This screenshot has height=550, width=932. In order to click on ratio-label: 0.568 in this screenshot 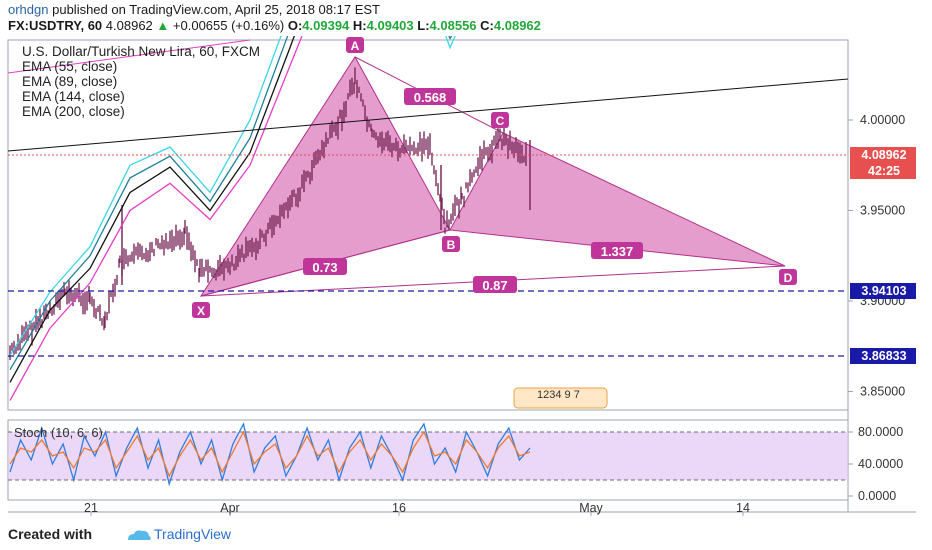, I will do `click(430, 97)`.